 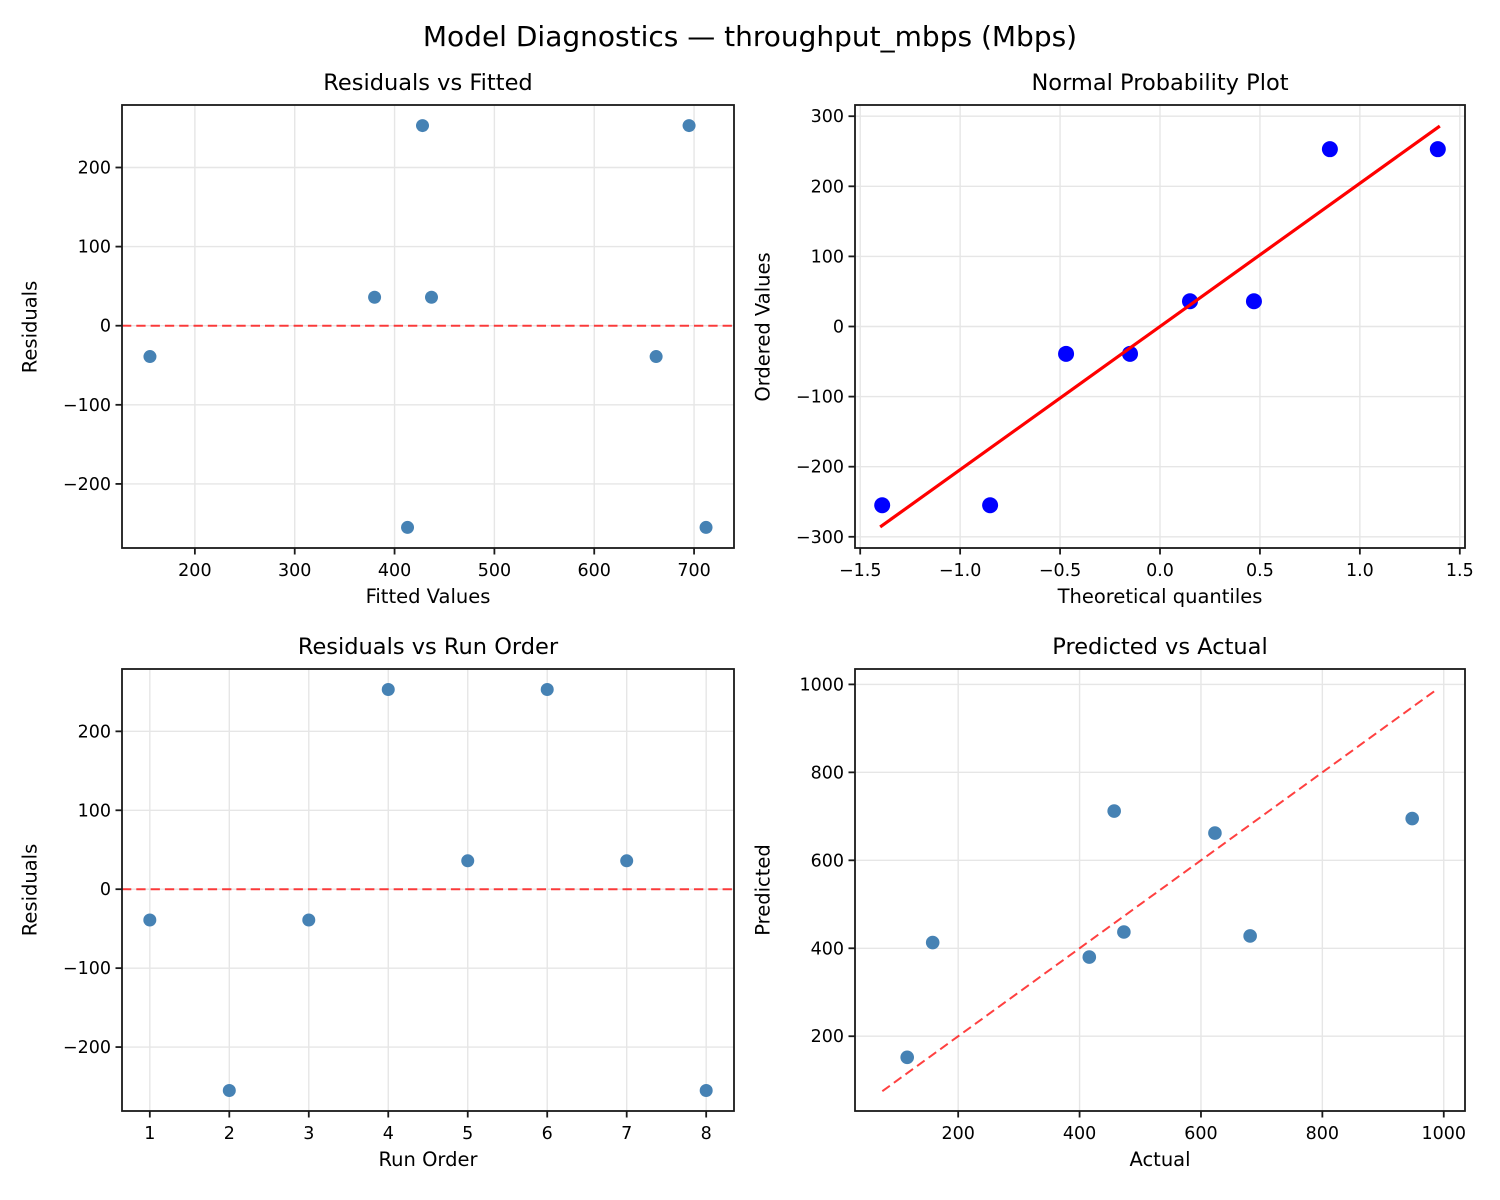 What do you see at coordinates (308, 1134) in the screenshot?
I see `svg-text: 3` at bounding box center [308, 1134].